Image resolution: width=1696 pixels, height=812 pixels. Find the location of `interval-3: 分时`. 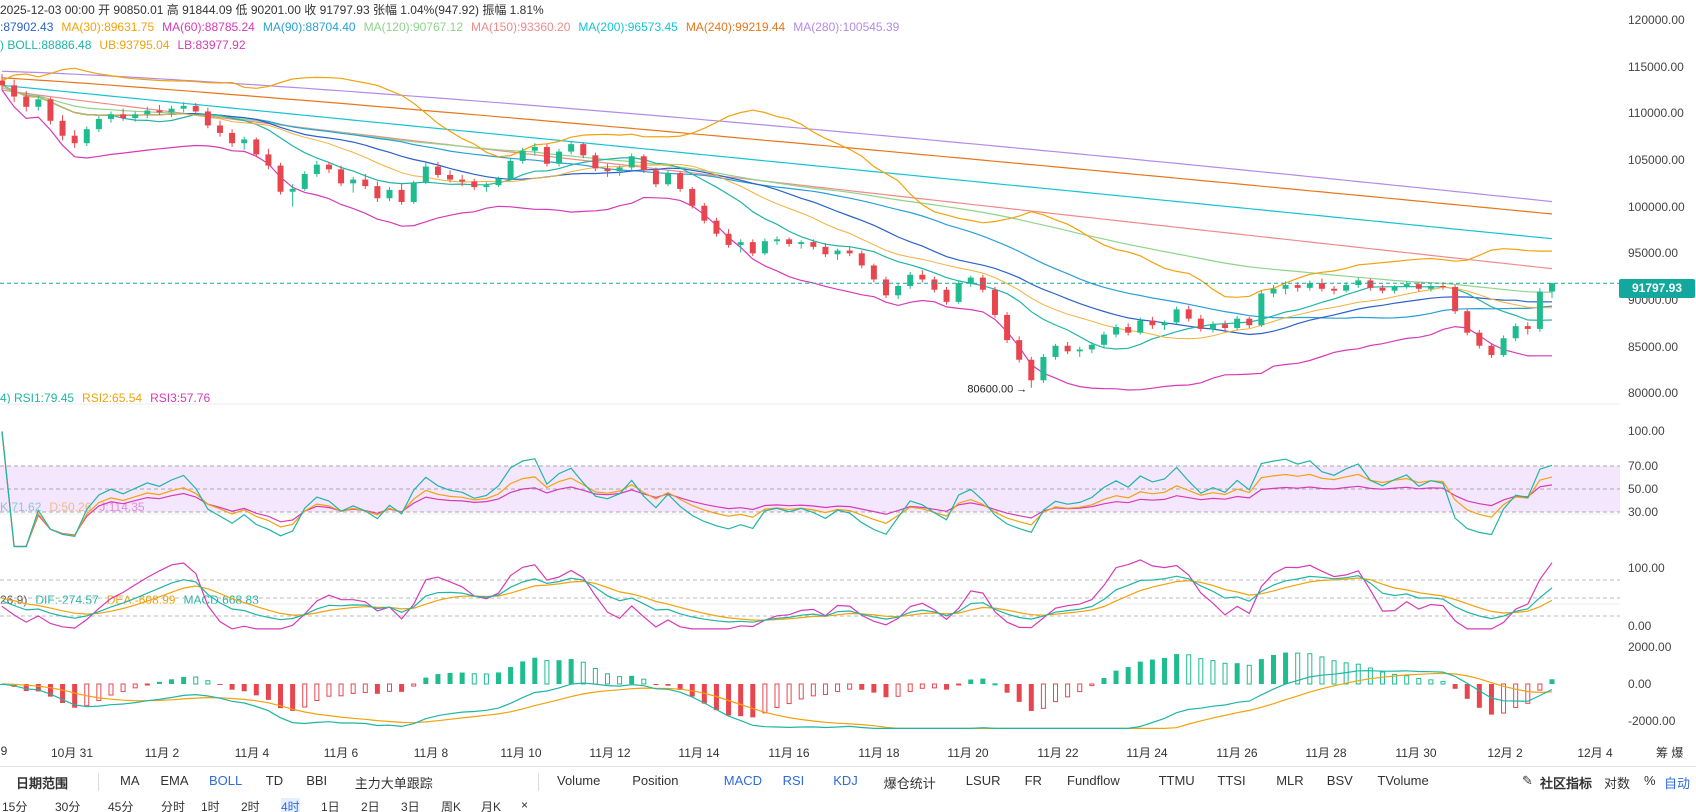

interval-3: 分时 is located at coordinates (173, 806).